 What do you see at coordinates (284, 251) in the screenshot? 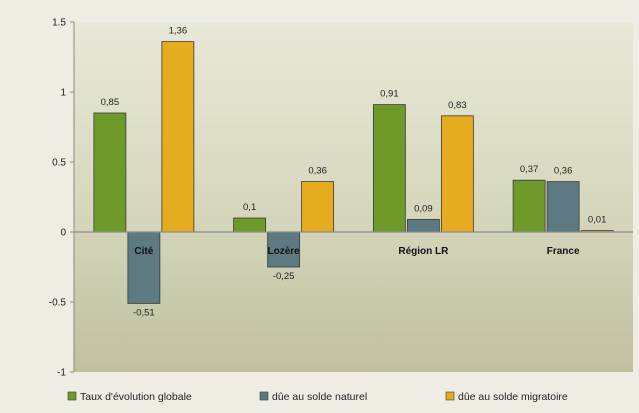
I see `category-label: Lozère` at bounding box center [284, 251].